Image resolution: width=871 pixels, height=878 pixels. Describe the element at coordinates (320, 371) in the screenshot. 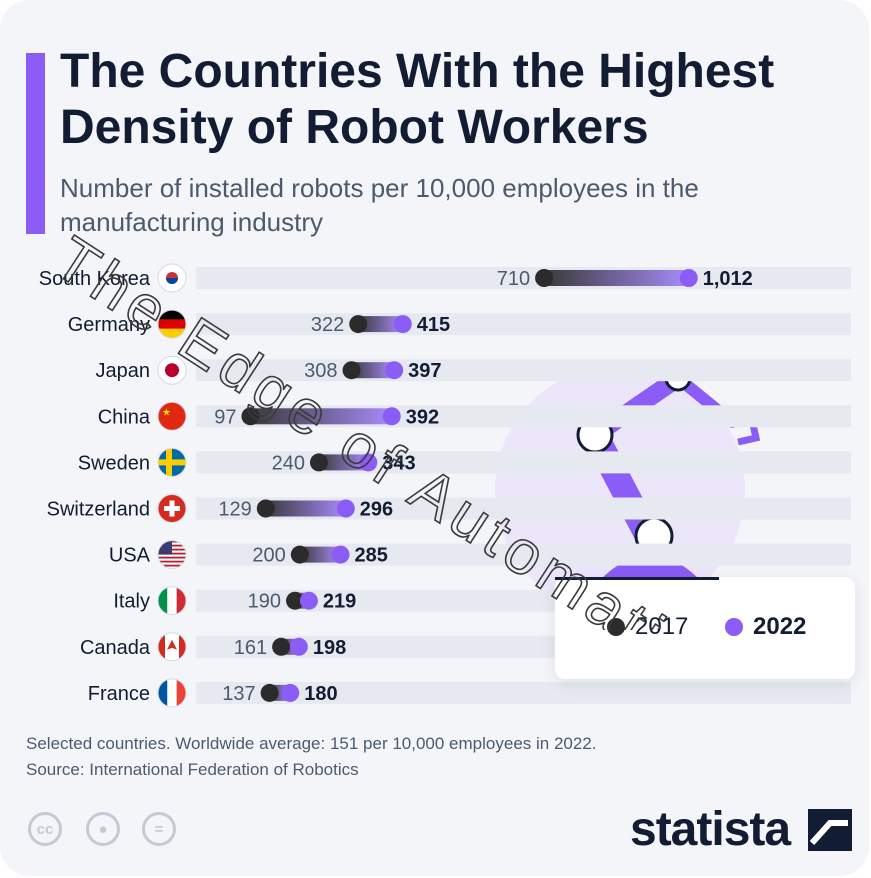

I see `value-label-2017: 308` at that location.